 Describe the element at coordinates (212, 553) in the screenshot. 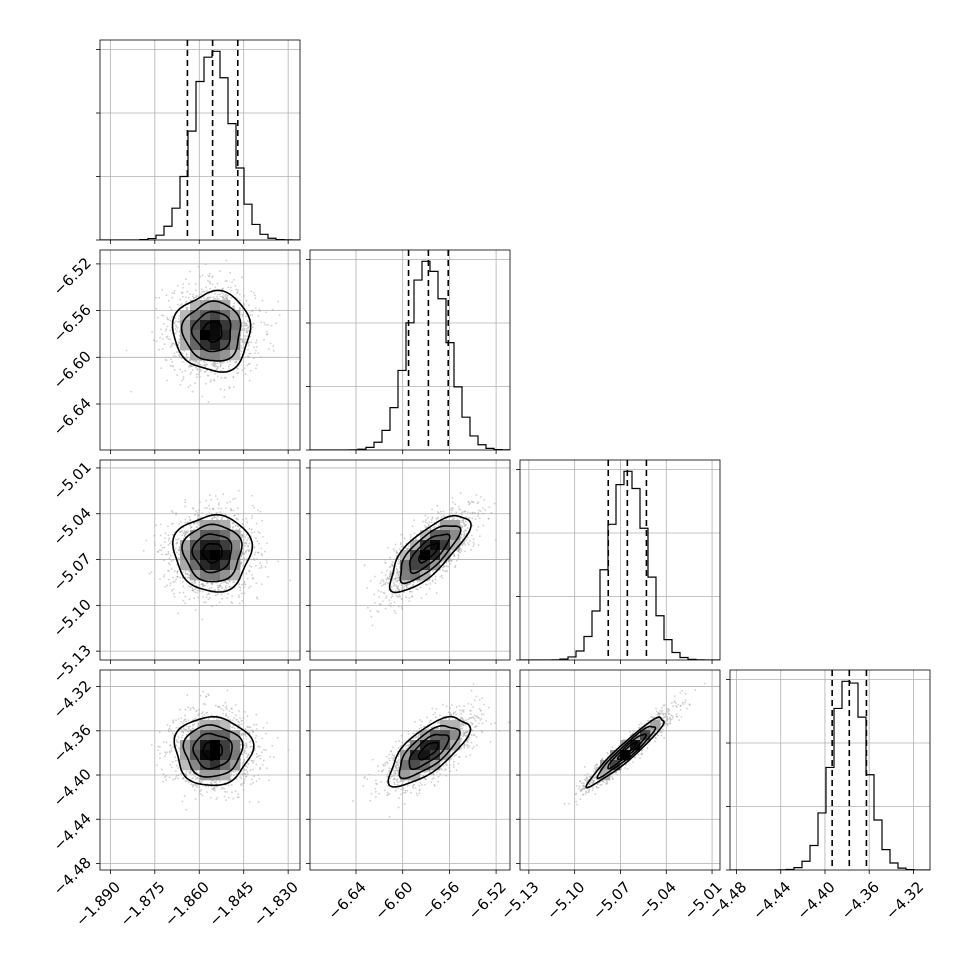

I see `contour-level-1.5` at that location.